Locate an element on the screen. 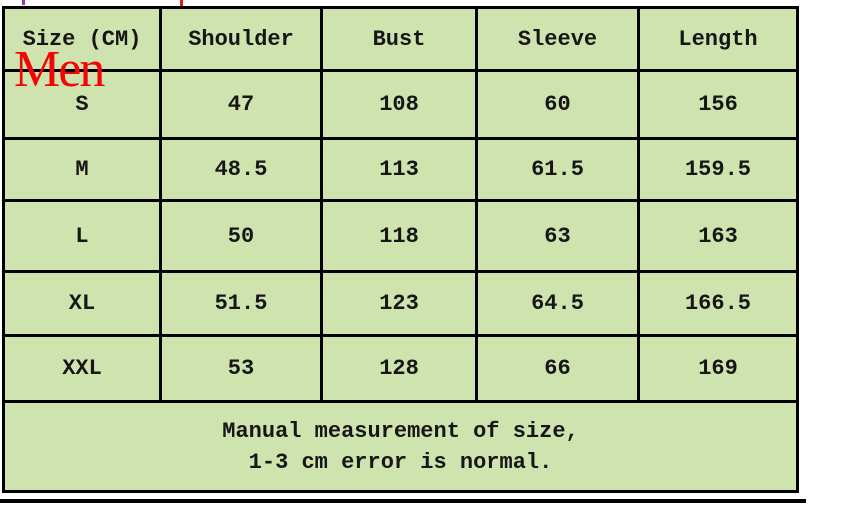  sleeve-value: 63 is located at coordinates (557, 236).